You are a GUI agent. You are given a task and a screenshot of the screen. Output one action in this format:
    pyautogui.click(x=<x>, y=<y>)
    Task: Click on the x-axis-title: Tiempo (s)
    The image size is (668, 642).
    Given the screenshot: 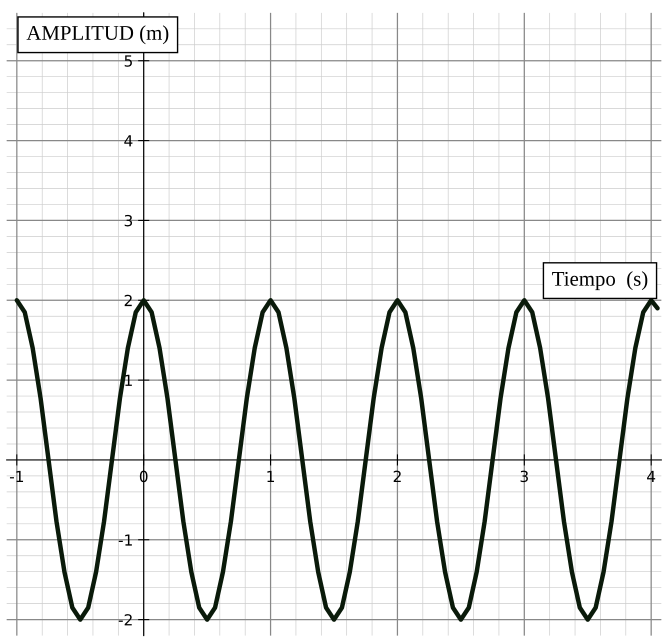 What is the action you would take?
    pyautogui.click(x=600, y=280)
    